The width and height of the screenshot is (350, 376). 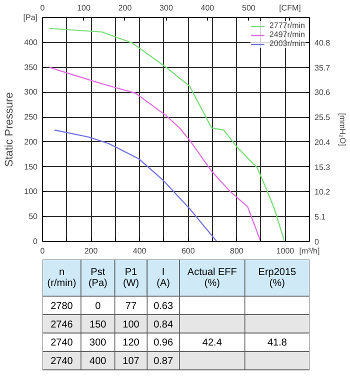 I want to click on y-tick-label: 100, so click(x=31, y=191).